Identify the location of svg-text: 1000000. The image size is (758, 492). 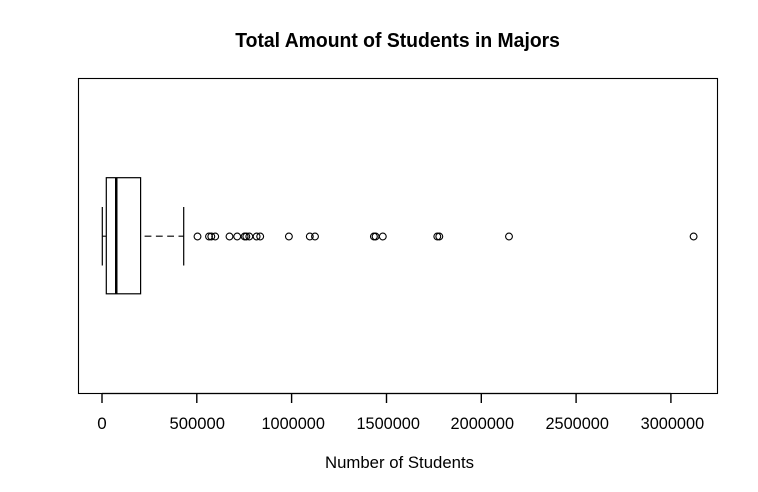
(293, 423).